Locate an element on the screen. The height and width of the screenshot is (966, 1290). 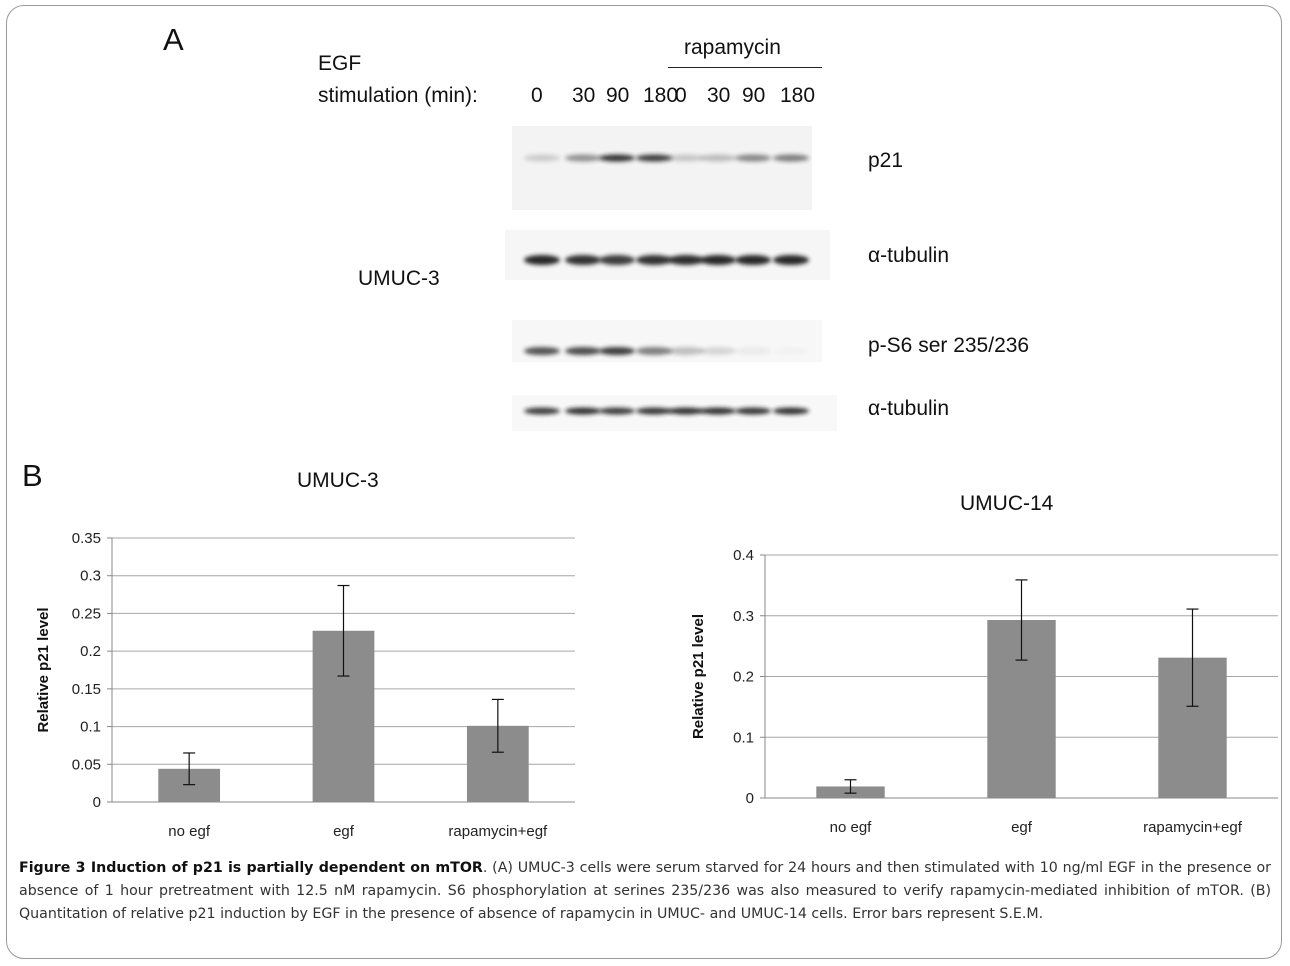
panel-b-letter: B is located at coordinates (32, 475).